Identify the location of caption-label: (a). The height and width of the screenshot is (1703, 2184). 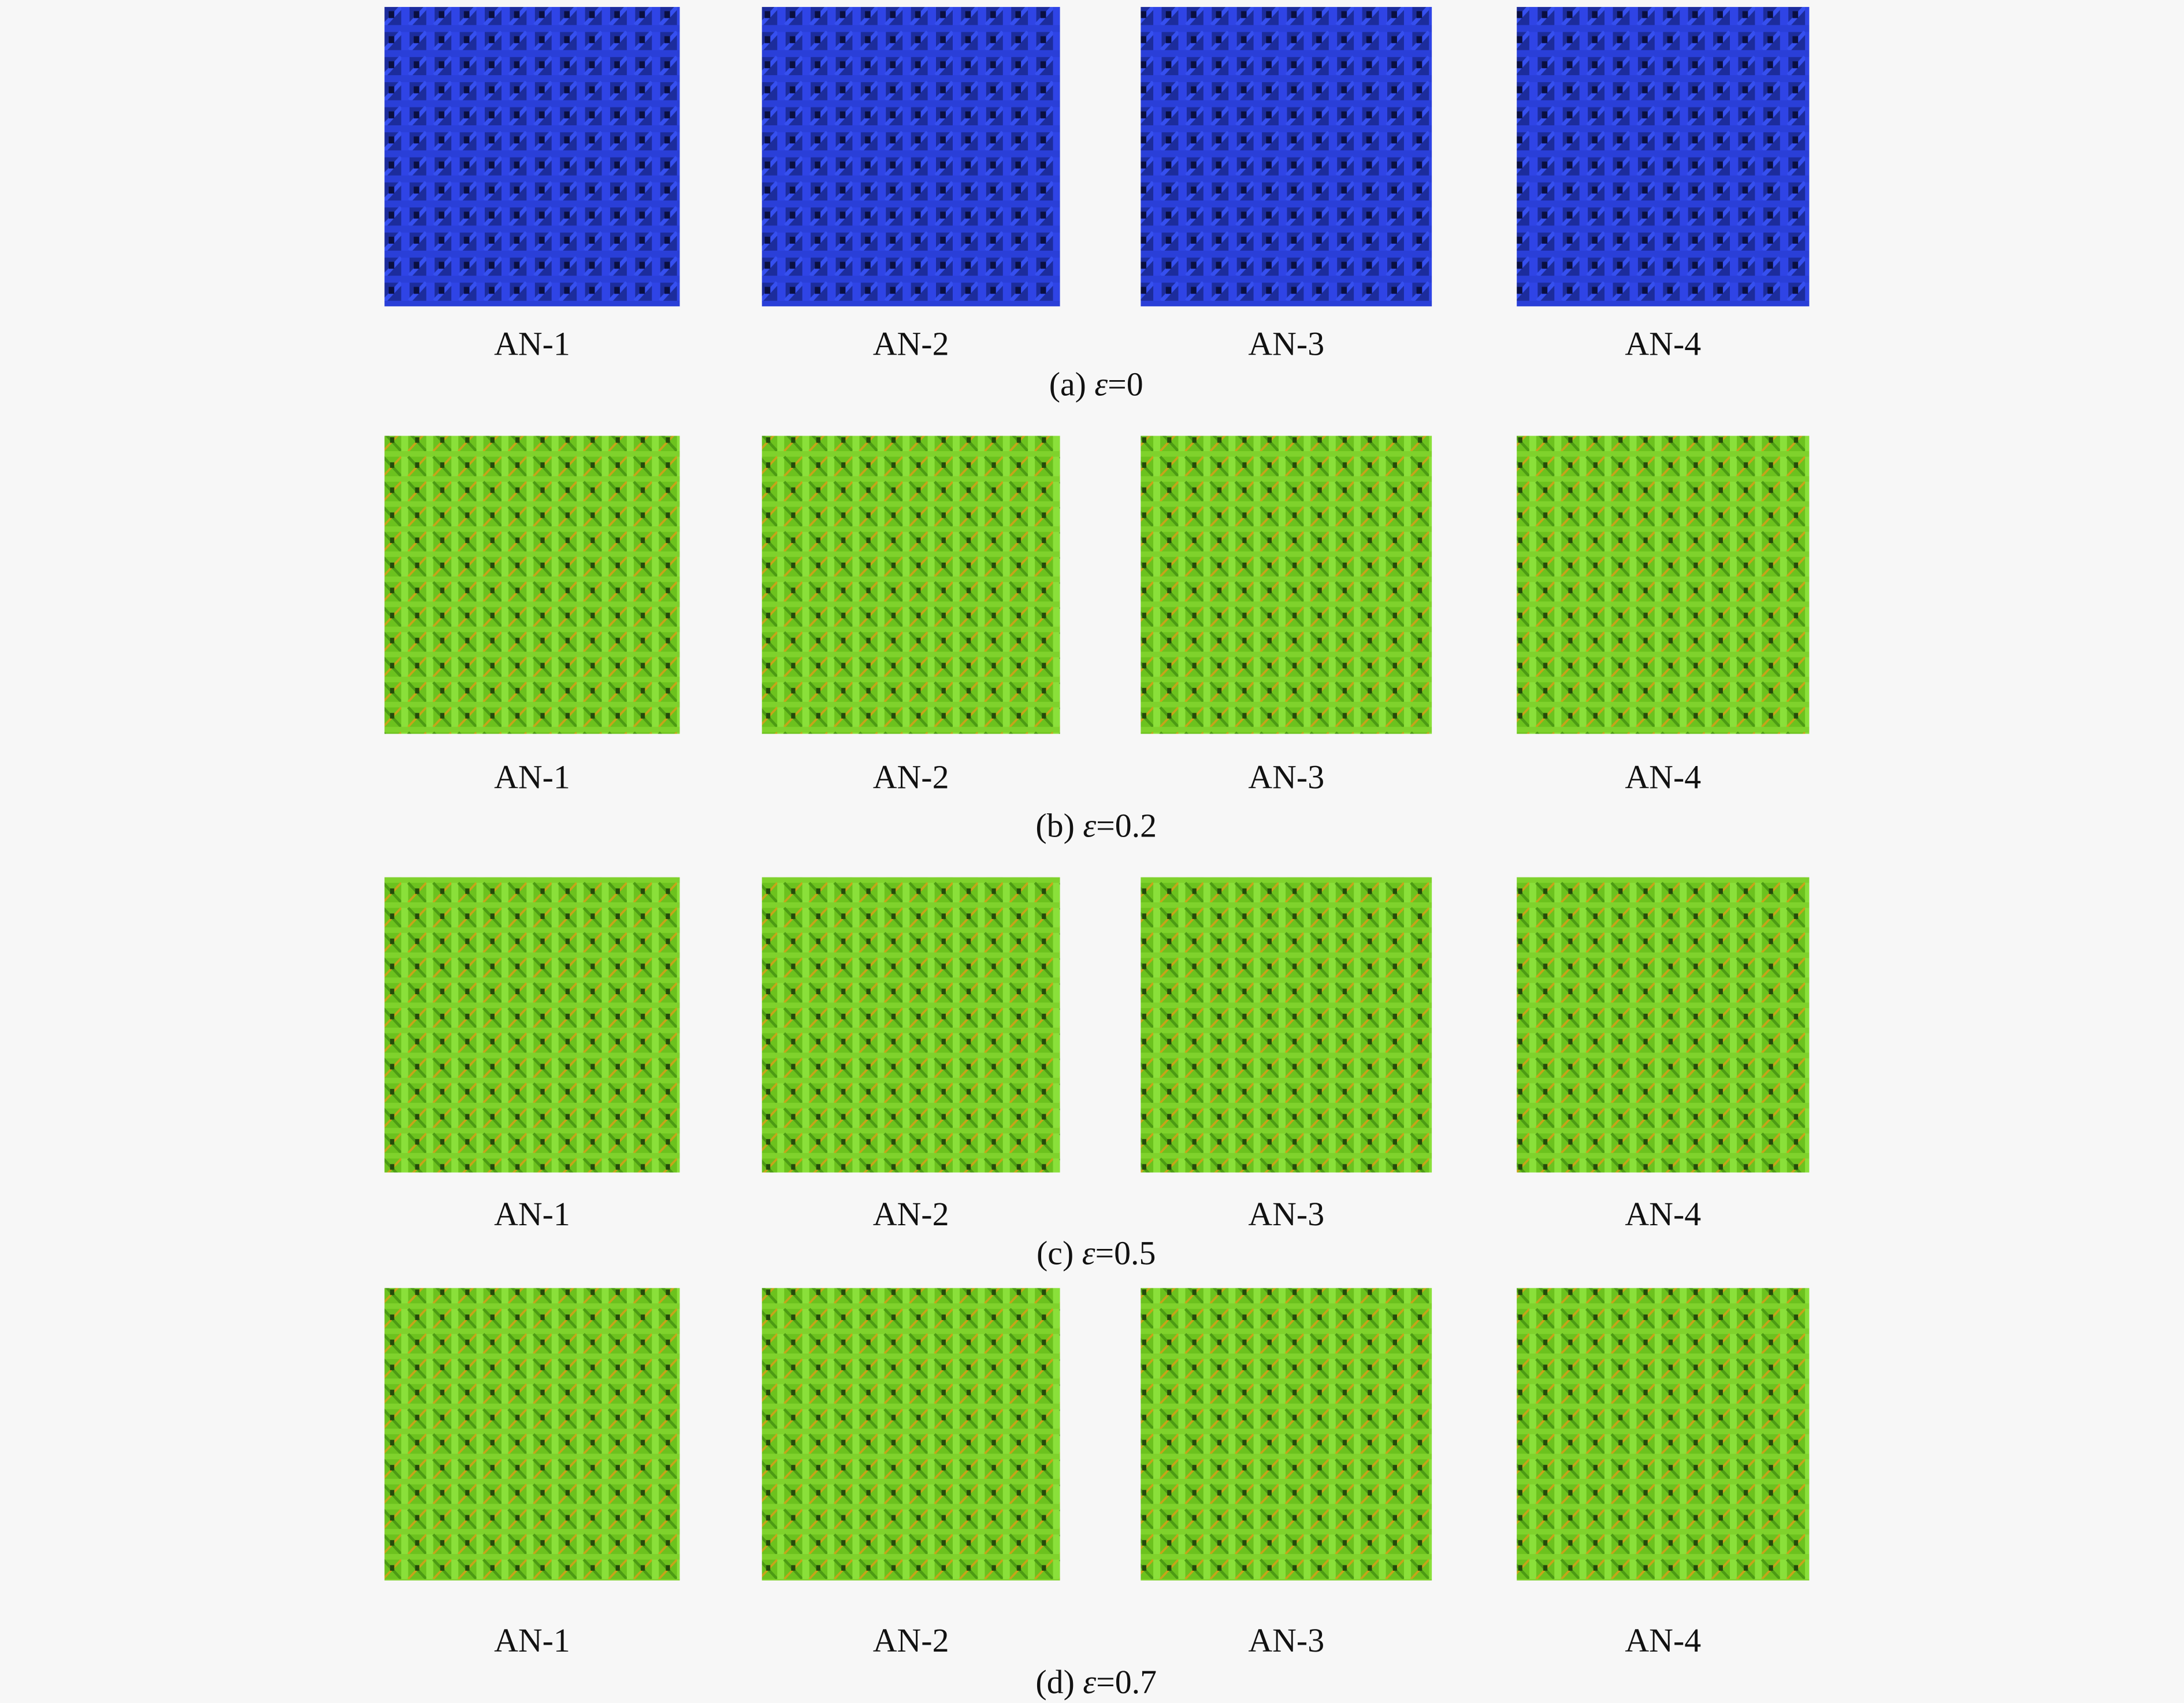
(1067, 384).